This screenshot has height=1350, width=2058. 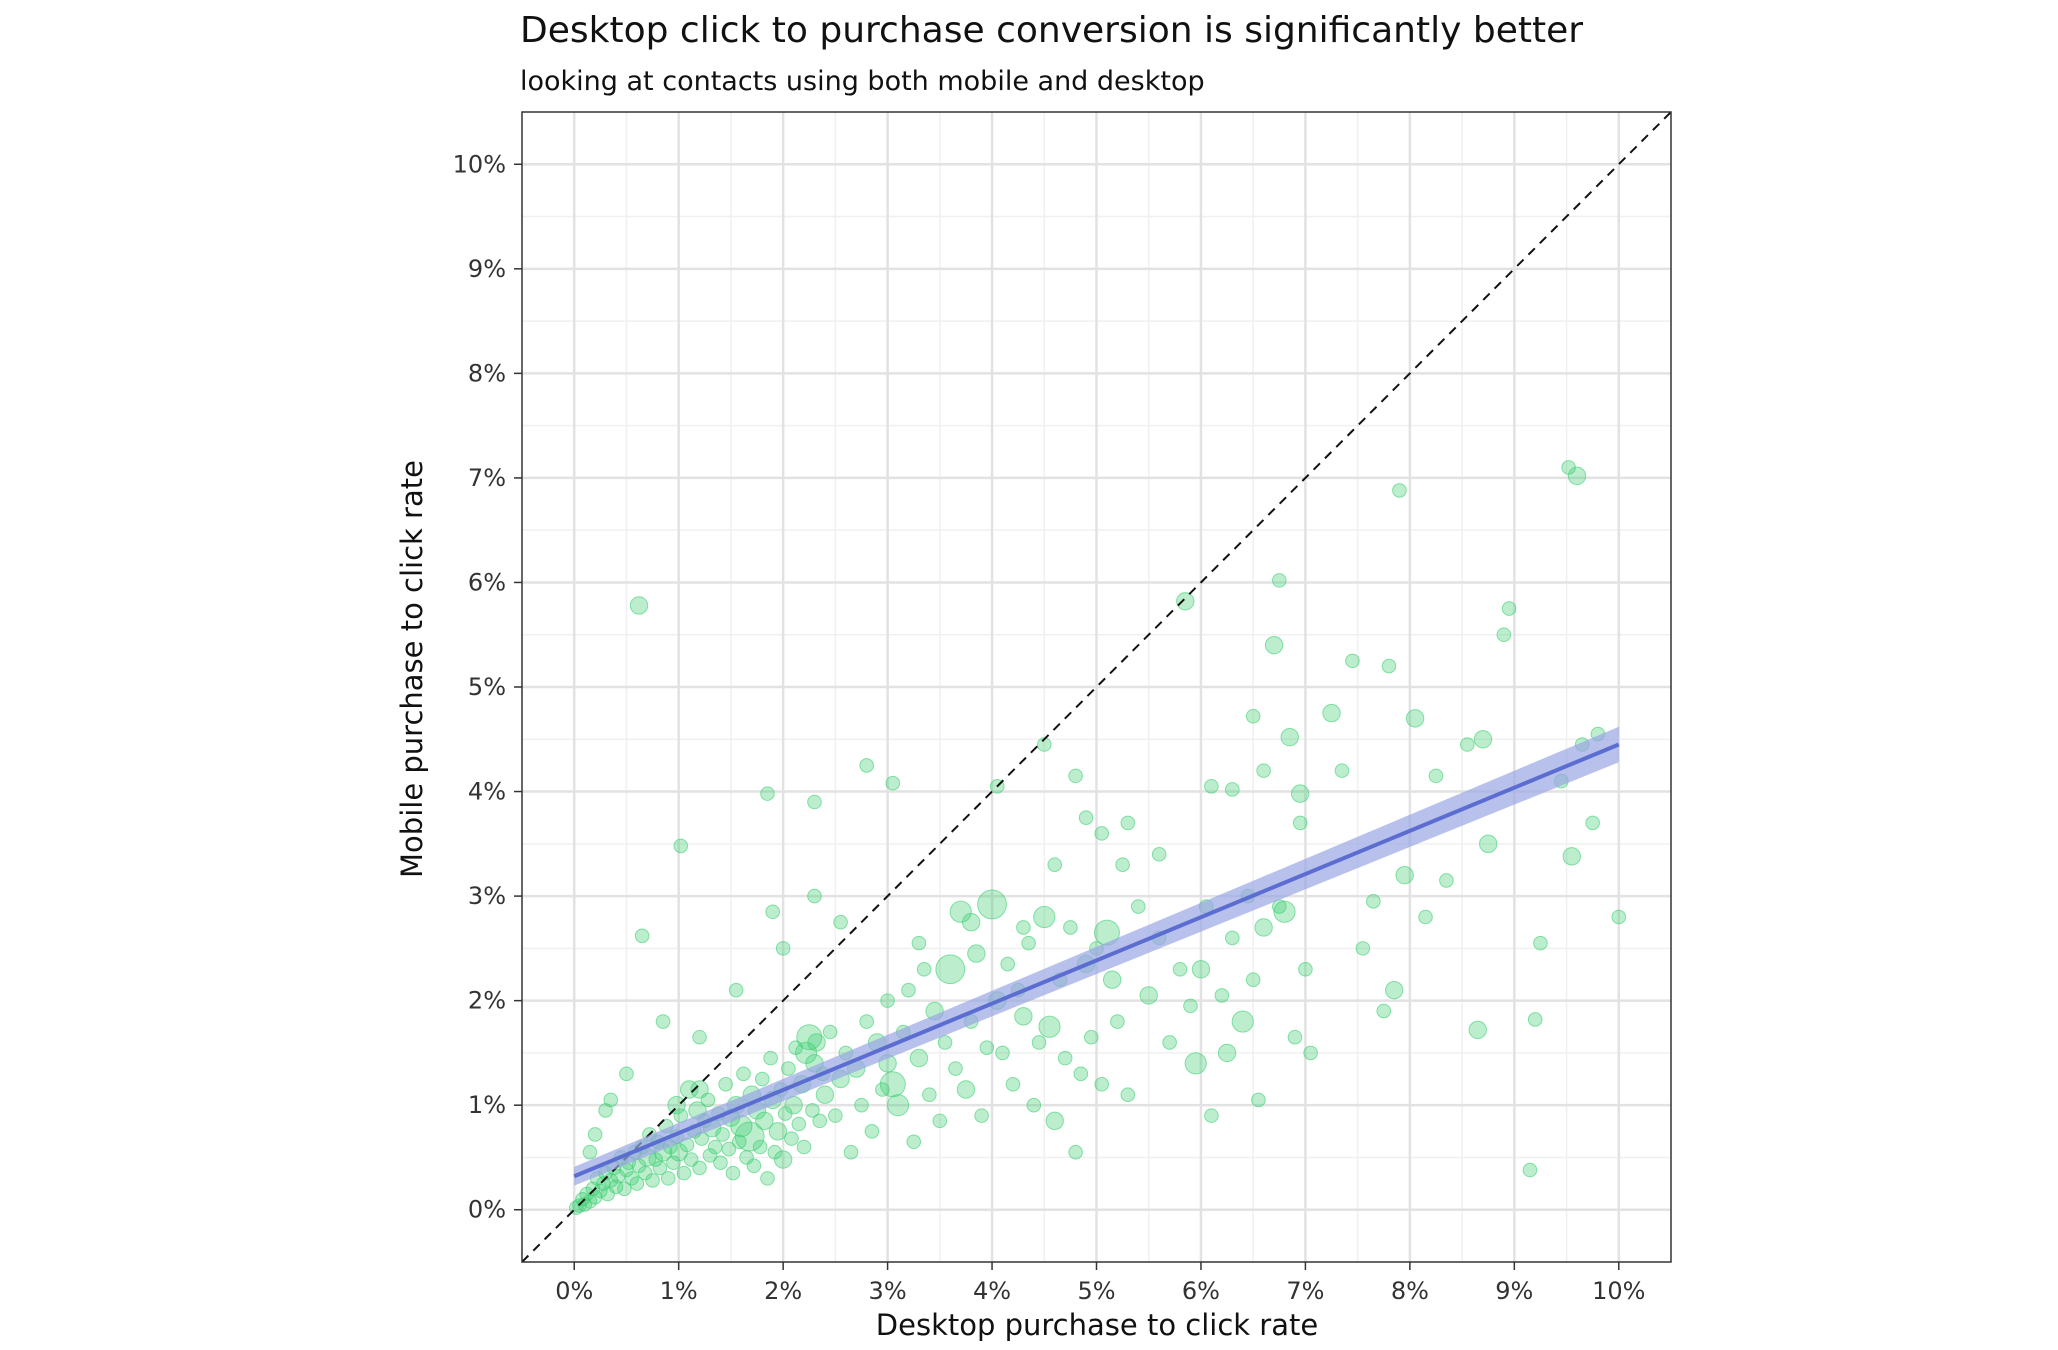 What do you see at coordinates (487, 896) in the screenshot?
I see `y-tick-label: 3%` at bounding box center [487, 896].